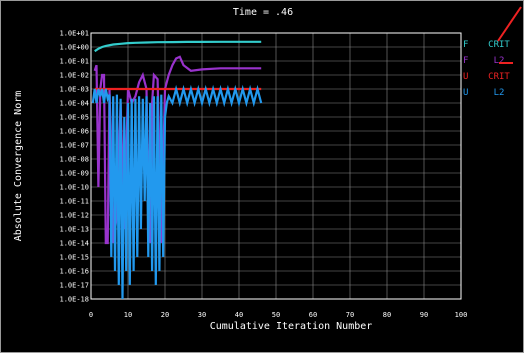  What do you see at coordinates (74, 146) in the screenshot?
I see `y-tick-label: 1.0E-07` at bounding box center [74, 146].